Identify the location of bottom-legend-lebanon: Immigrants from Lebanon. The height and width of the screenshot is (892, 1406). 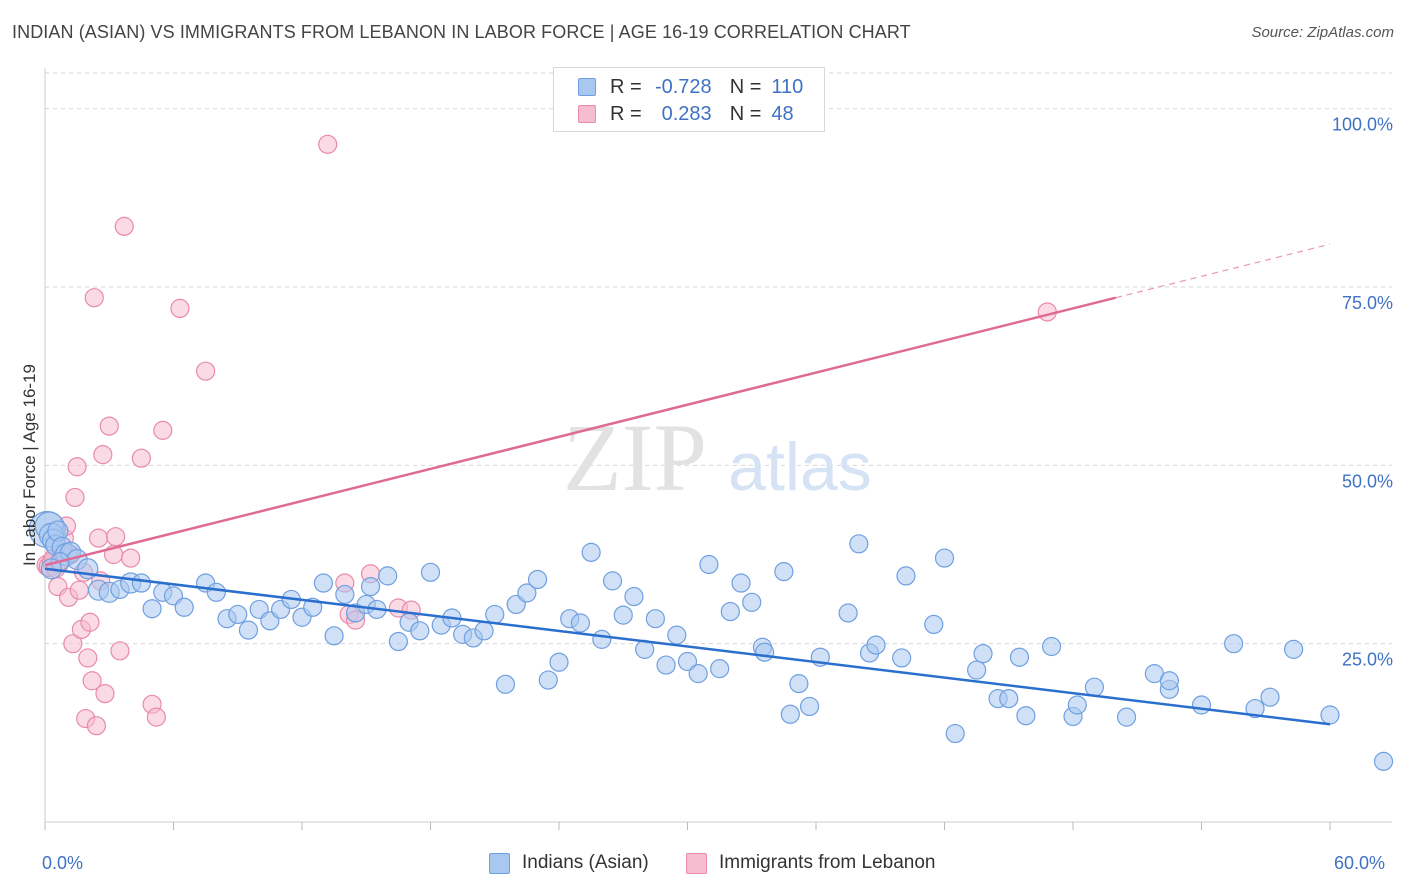
(811, 863).